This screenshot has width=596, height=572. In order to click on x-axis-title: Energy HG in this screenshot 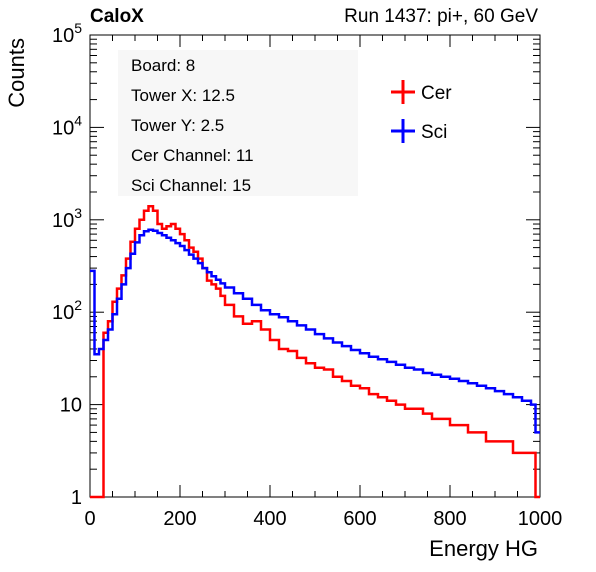, I will do `click(483, 548)`.